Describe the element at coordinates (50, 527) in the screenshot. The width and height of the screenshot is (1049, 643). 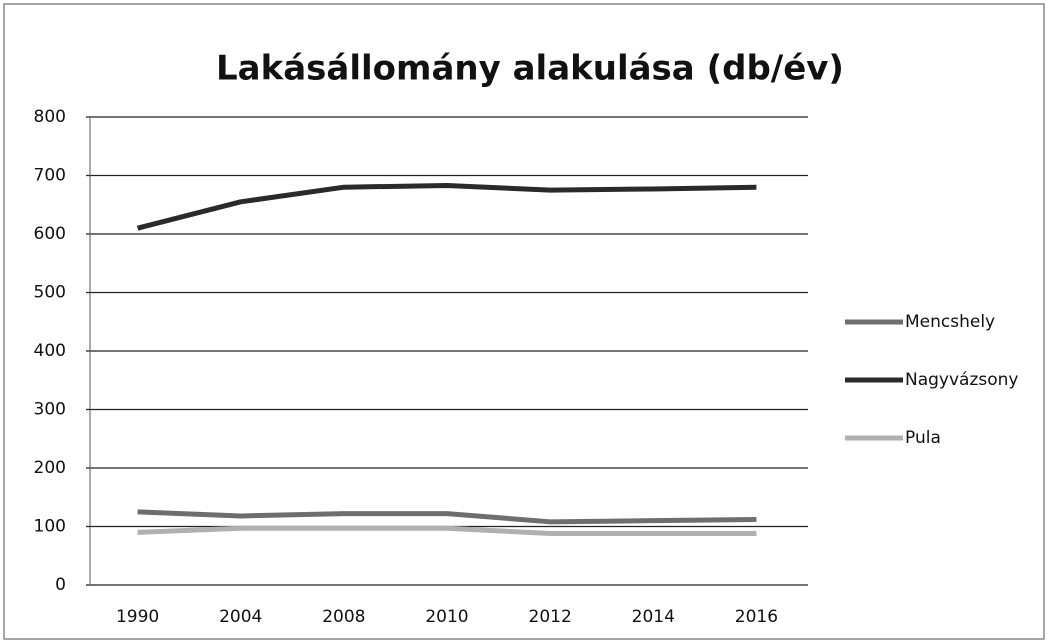
I see `y-tick-label: 100` at that location.